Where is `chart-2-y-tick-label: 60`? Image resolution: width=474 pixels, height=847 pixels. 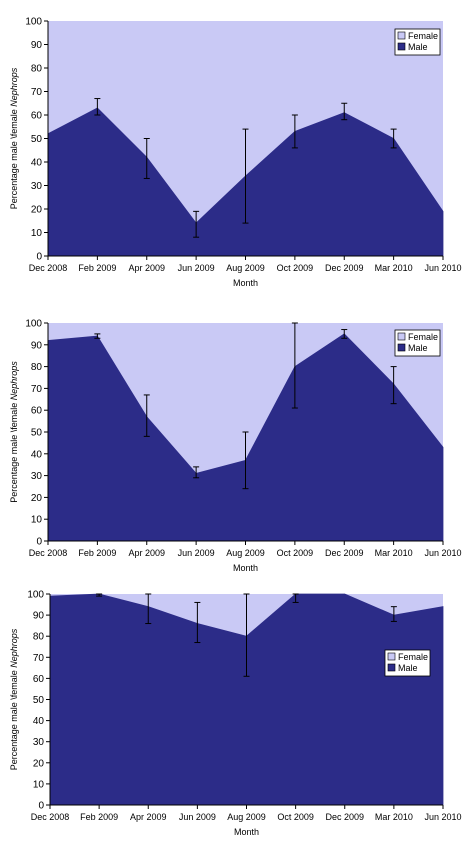
chart-2-y-tick-label: 60 is located at coordinates (37, 411).